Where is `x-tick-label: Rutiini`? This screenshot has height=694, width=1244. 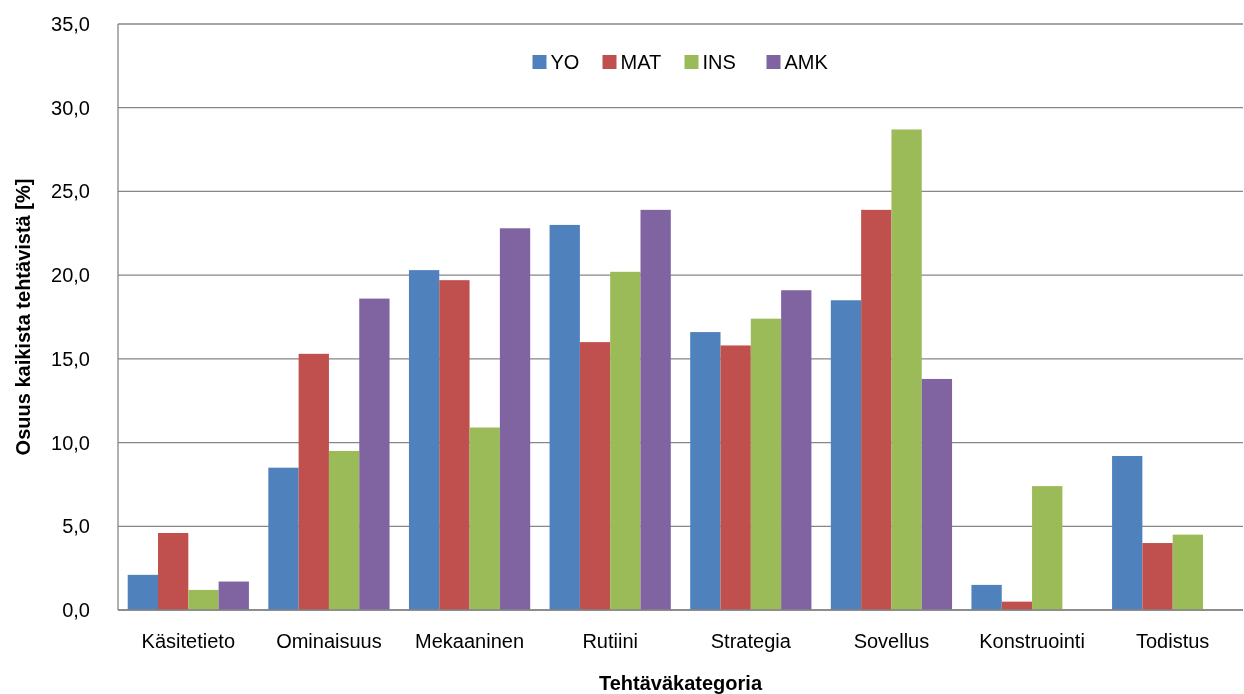 x-tick-label: Rutiini is located at coordinates (610, 641).